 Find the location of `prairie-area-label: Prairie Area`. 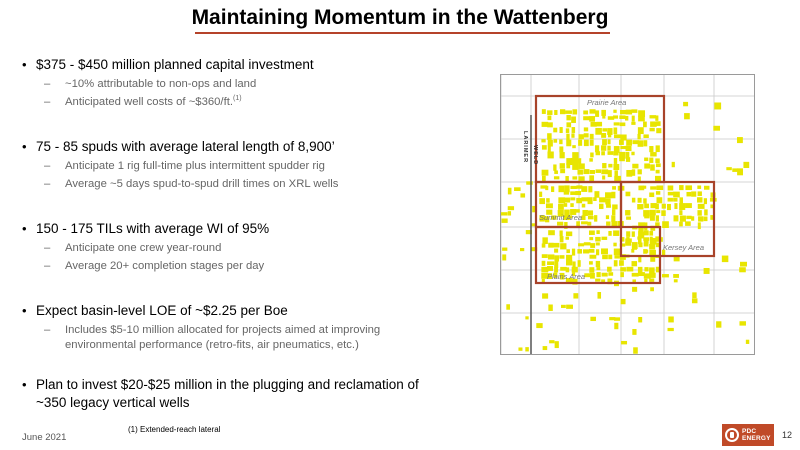

prairie-area-label: Prairie Area is located at coordinates (606, 102).